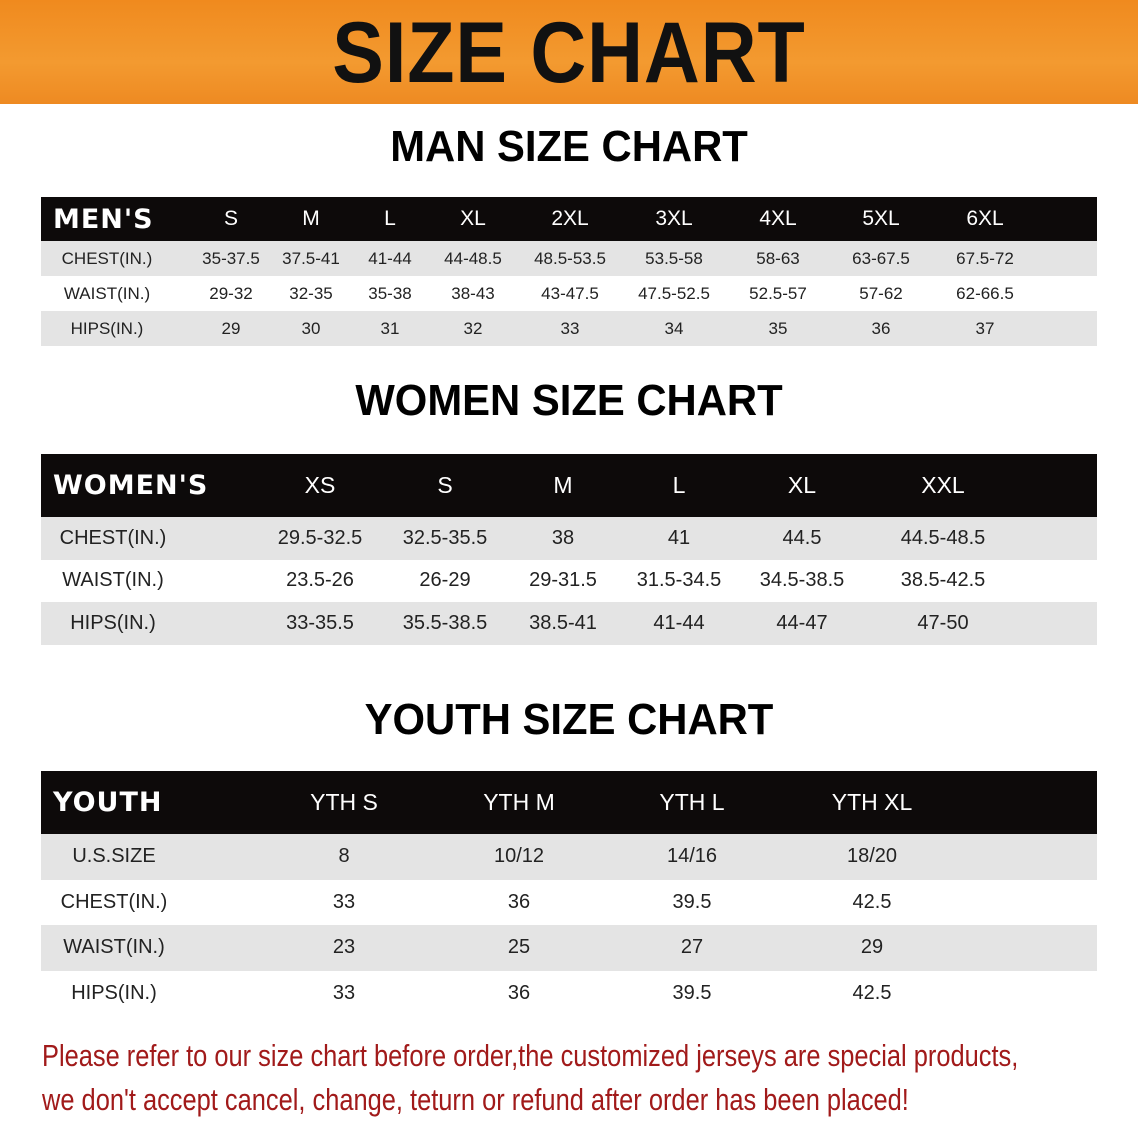 The height and width of the screenshot is (1132, 1138). What do you see at coordinates (943, 580) in the screenshot?
I see `table-cell: 38.5-42.5` at bounding box center [943, 580].